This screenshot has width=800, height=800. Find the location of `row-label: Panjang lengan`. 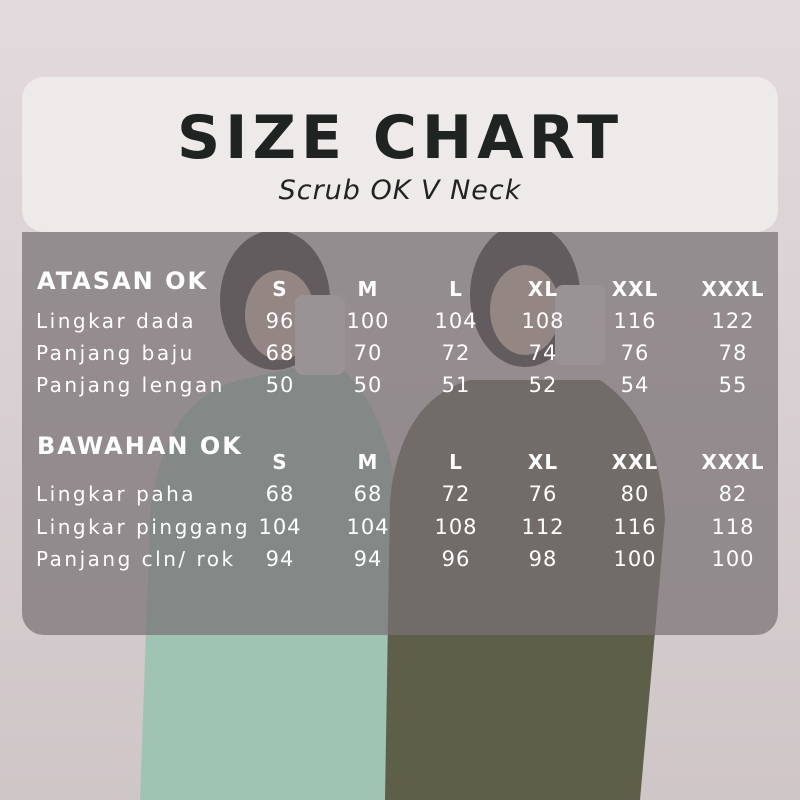

row-label: Panjang lengan is located at coordinates (130, 385).